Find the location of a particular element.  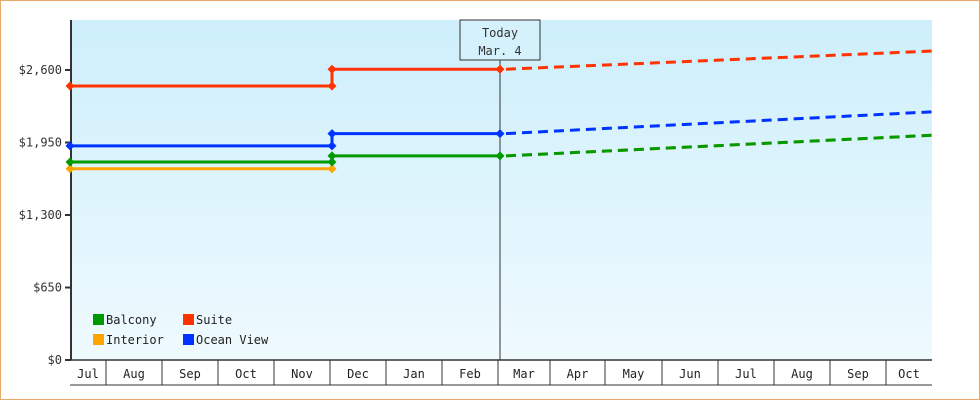

legend-label: Suite is located at coordinates (214, 320).